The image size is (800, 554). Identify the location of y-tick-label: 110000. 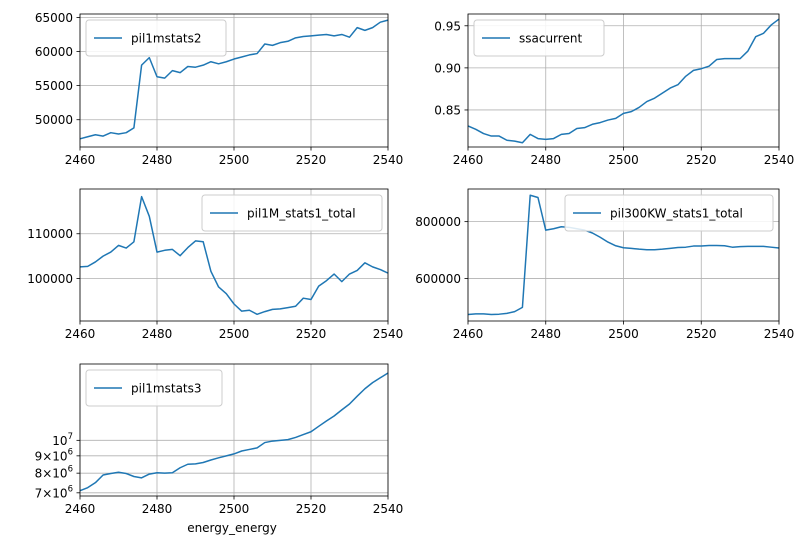
(50, 234).